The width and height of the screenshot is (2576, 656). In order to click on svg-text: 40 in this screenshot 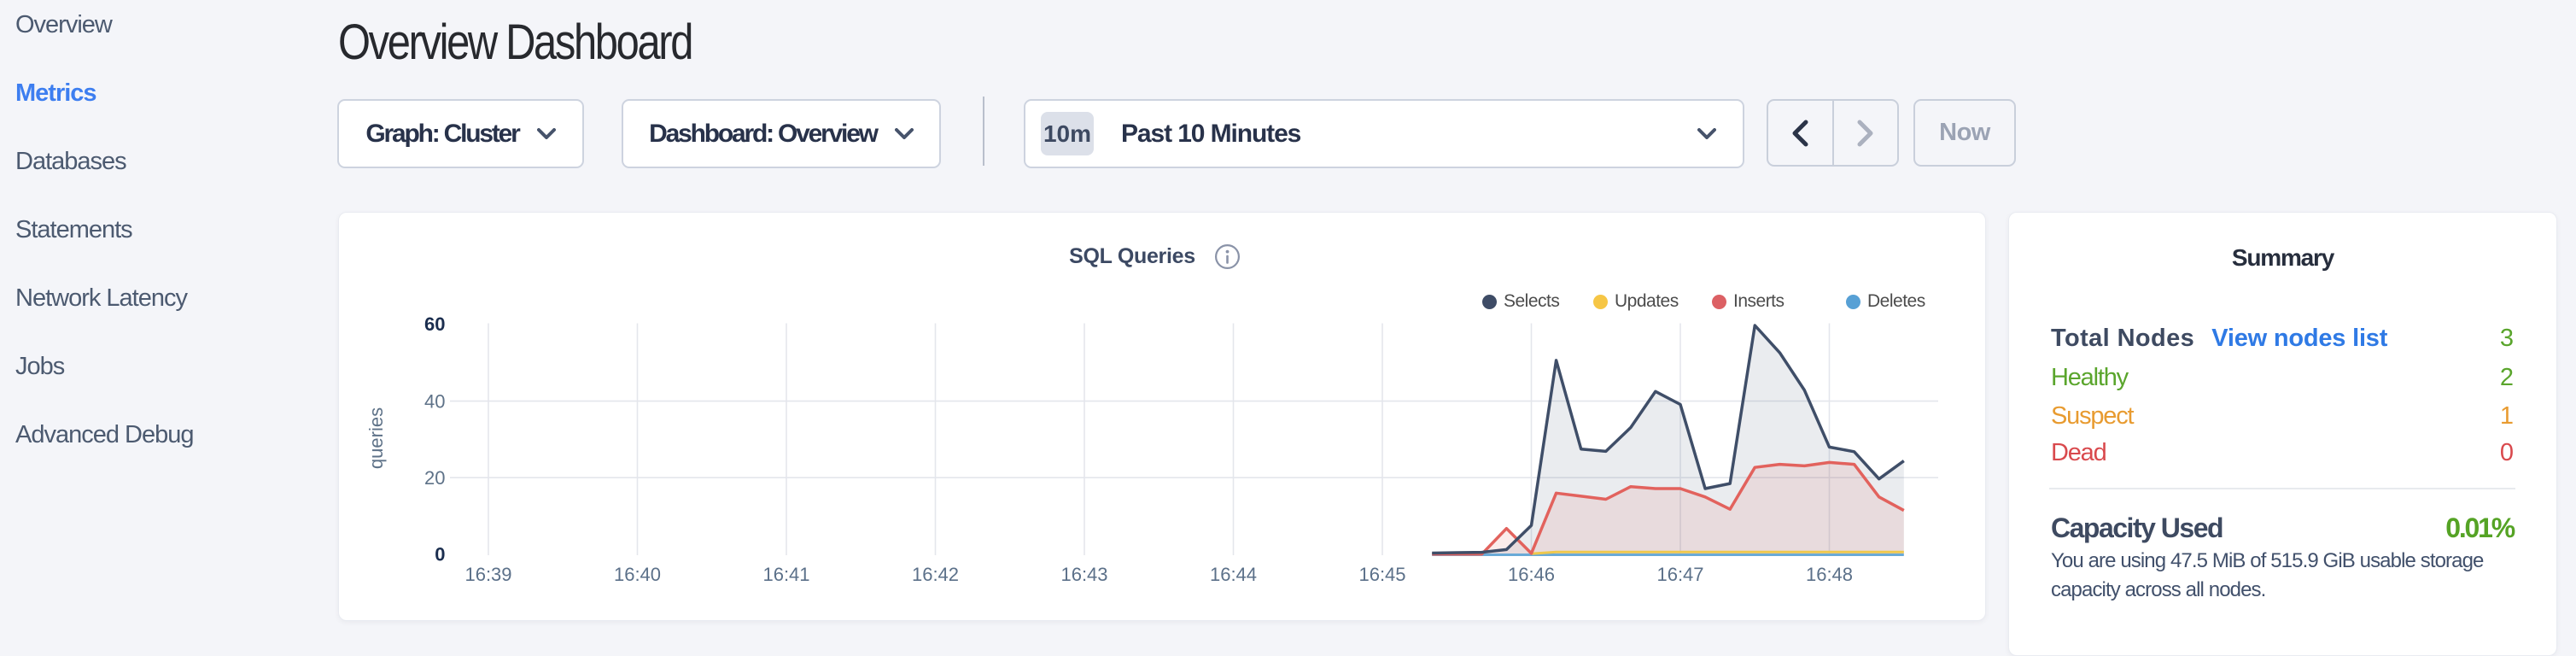, I will do `click(434, 402)`.